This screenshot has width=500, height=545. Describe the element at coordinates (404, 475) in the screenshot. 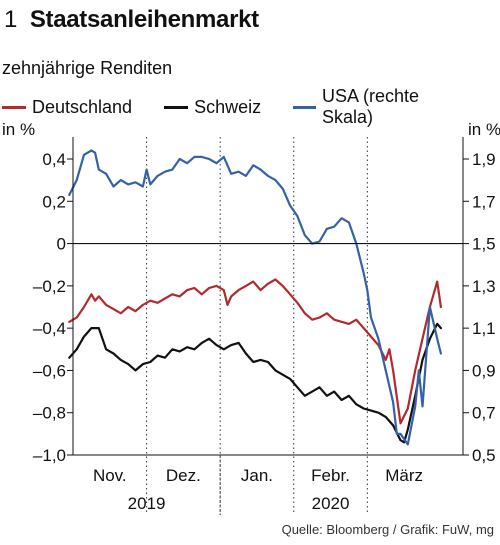

I see `month-label: März` at that location.